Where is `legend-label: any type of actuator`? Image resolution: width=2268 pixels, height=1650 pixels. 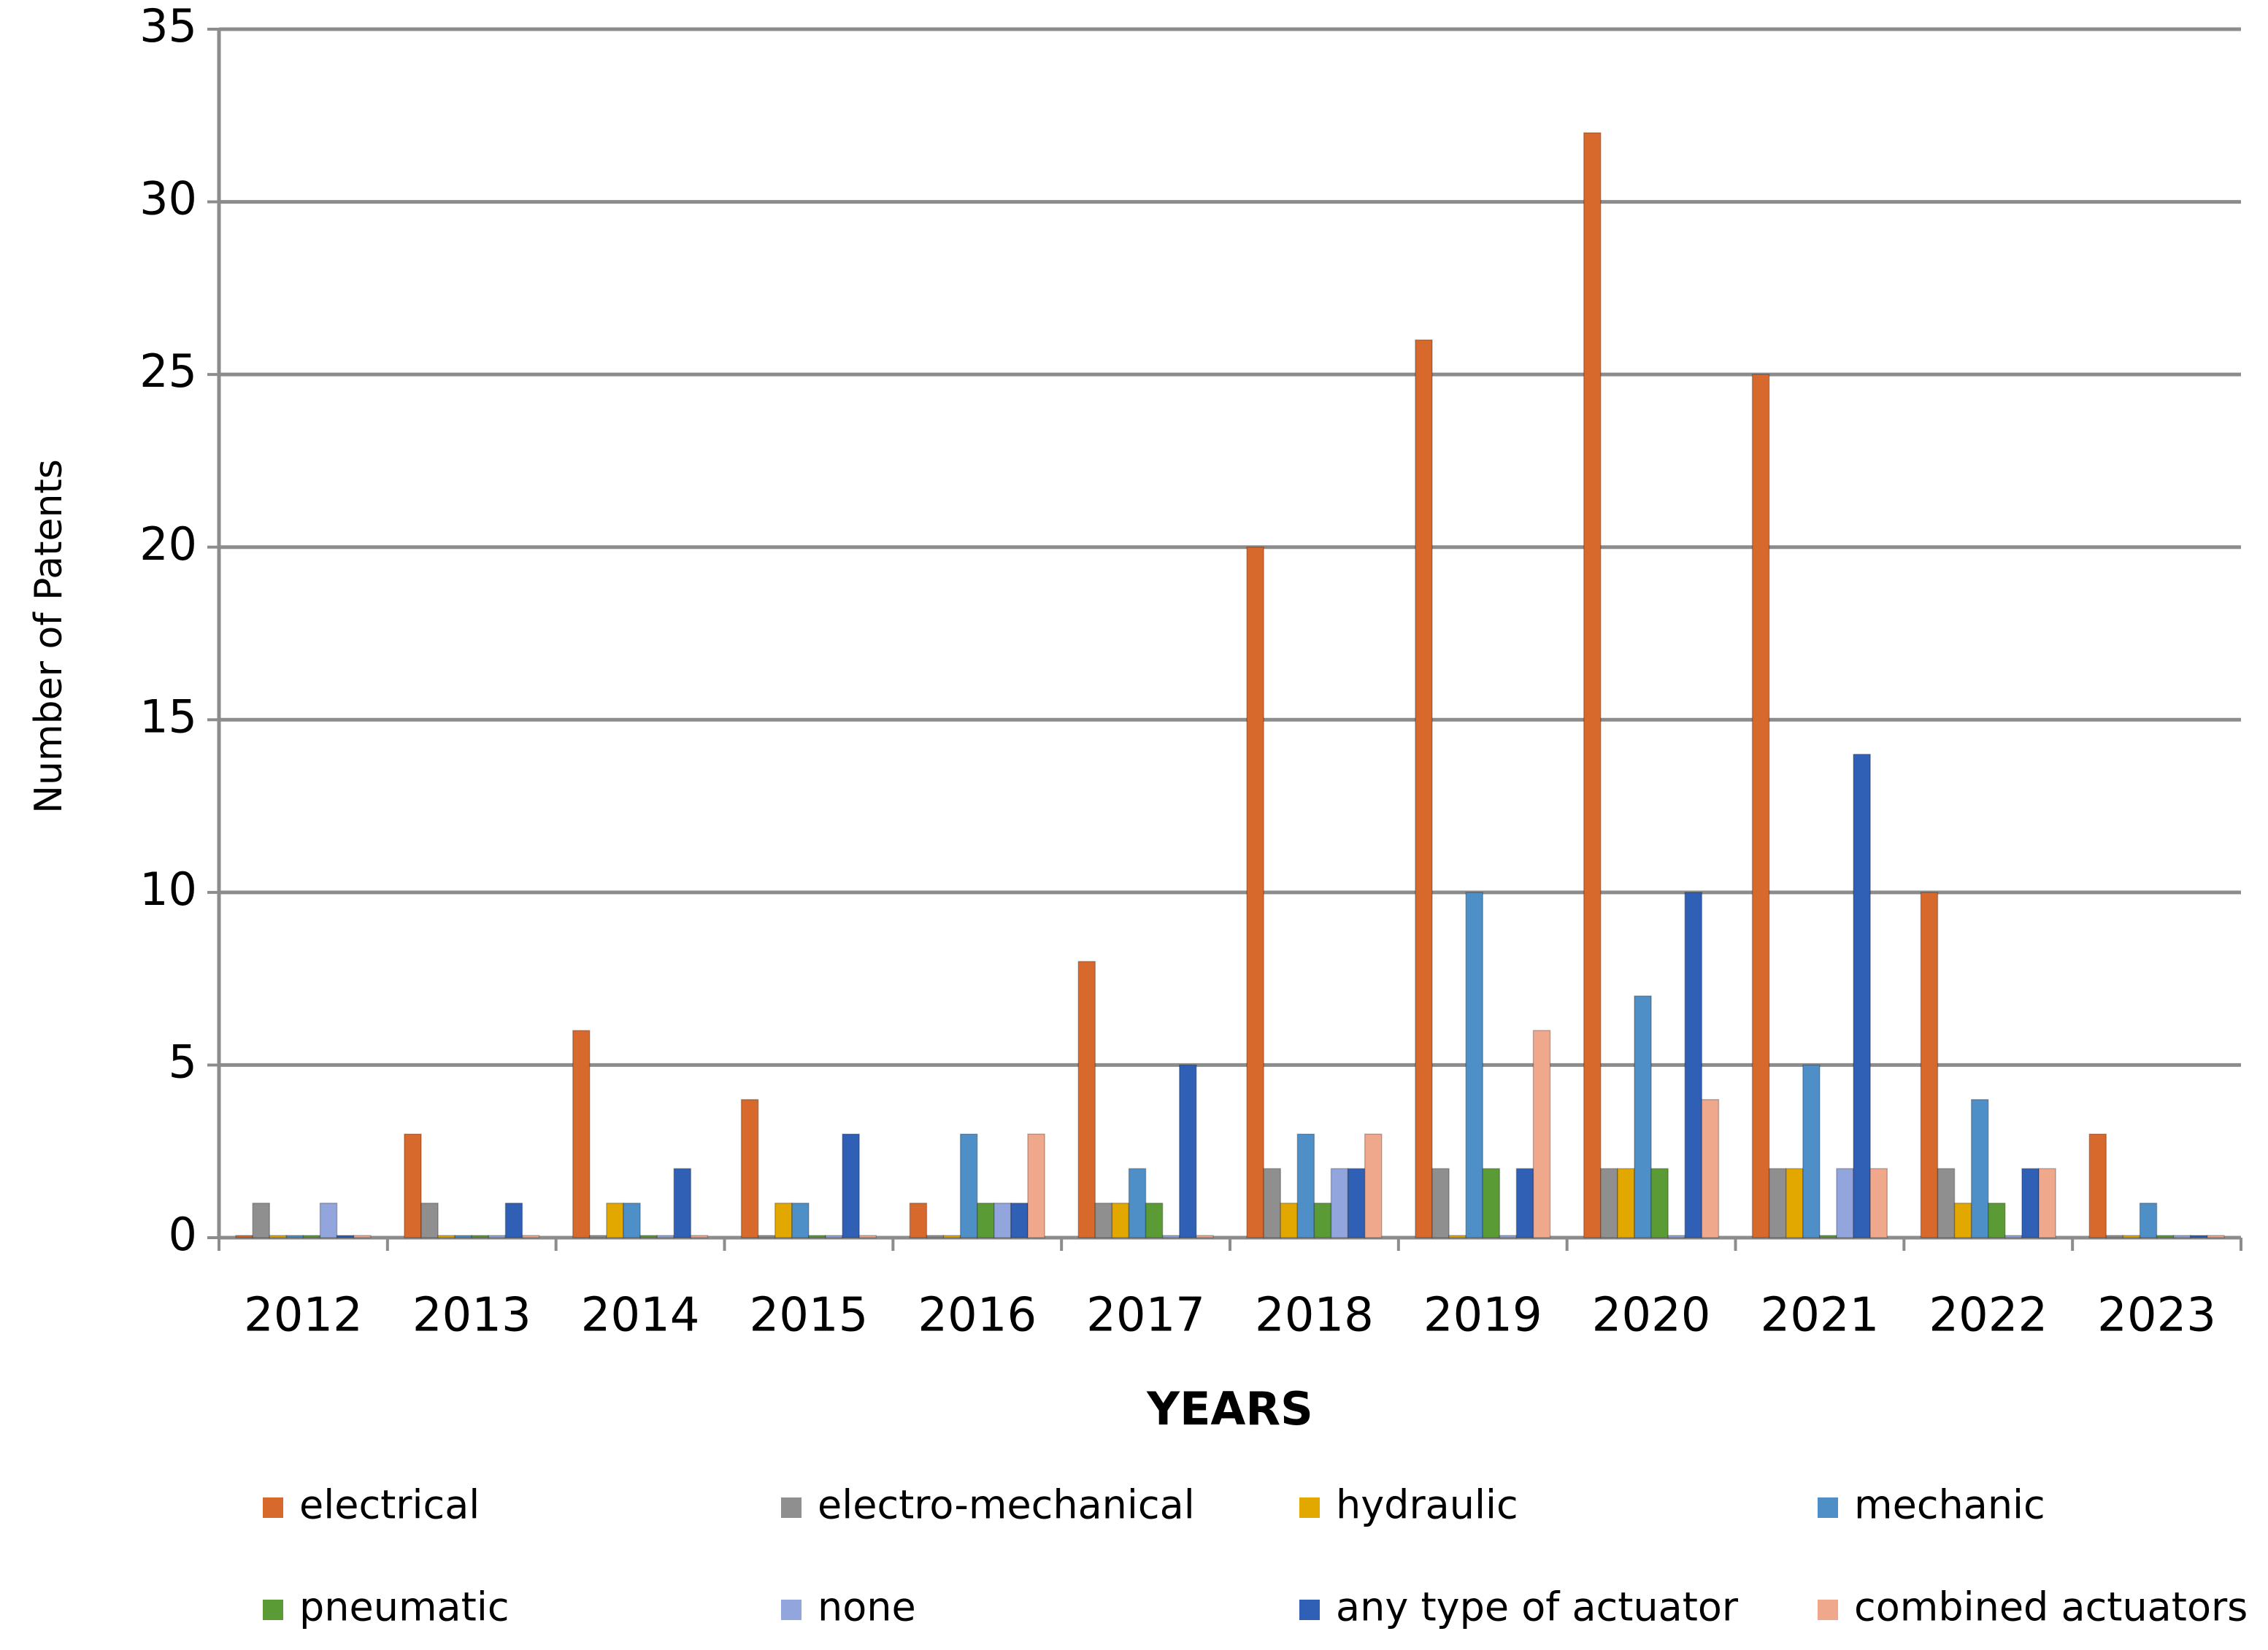
legend-label: any type of actuator is located at coordinates (1538, 1607).